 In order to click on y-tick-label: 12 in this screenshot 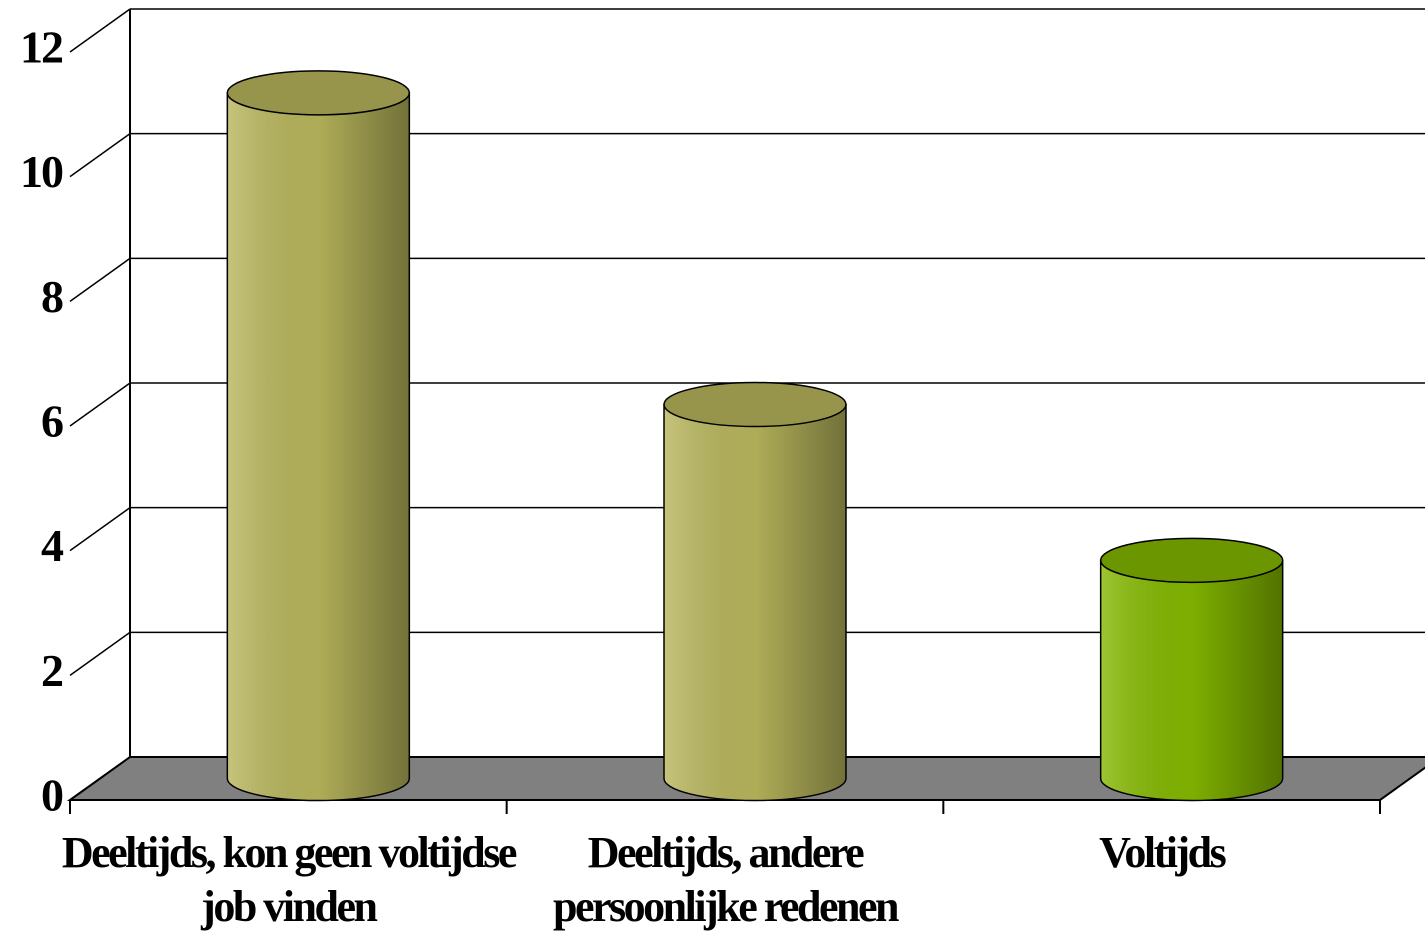, I will do `click(41, 47)`.